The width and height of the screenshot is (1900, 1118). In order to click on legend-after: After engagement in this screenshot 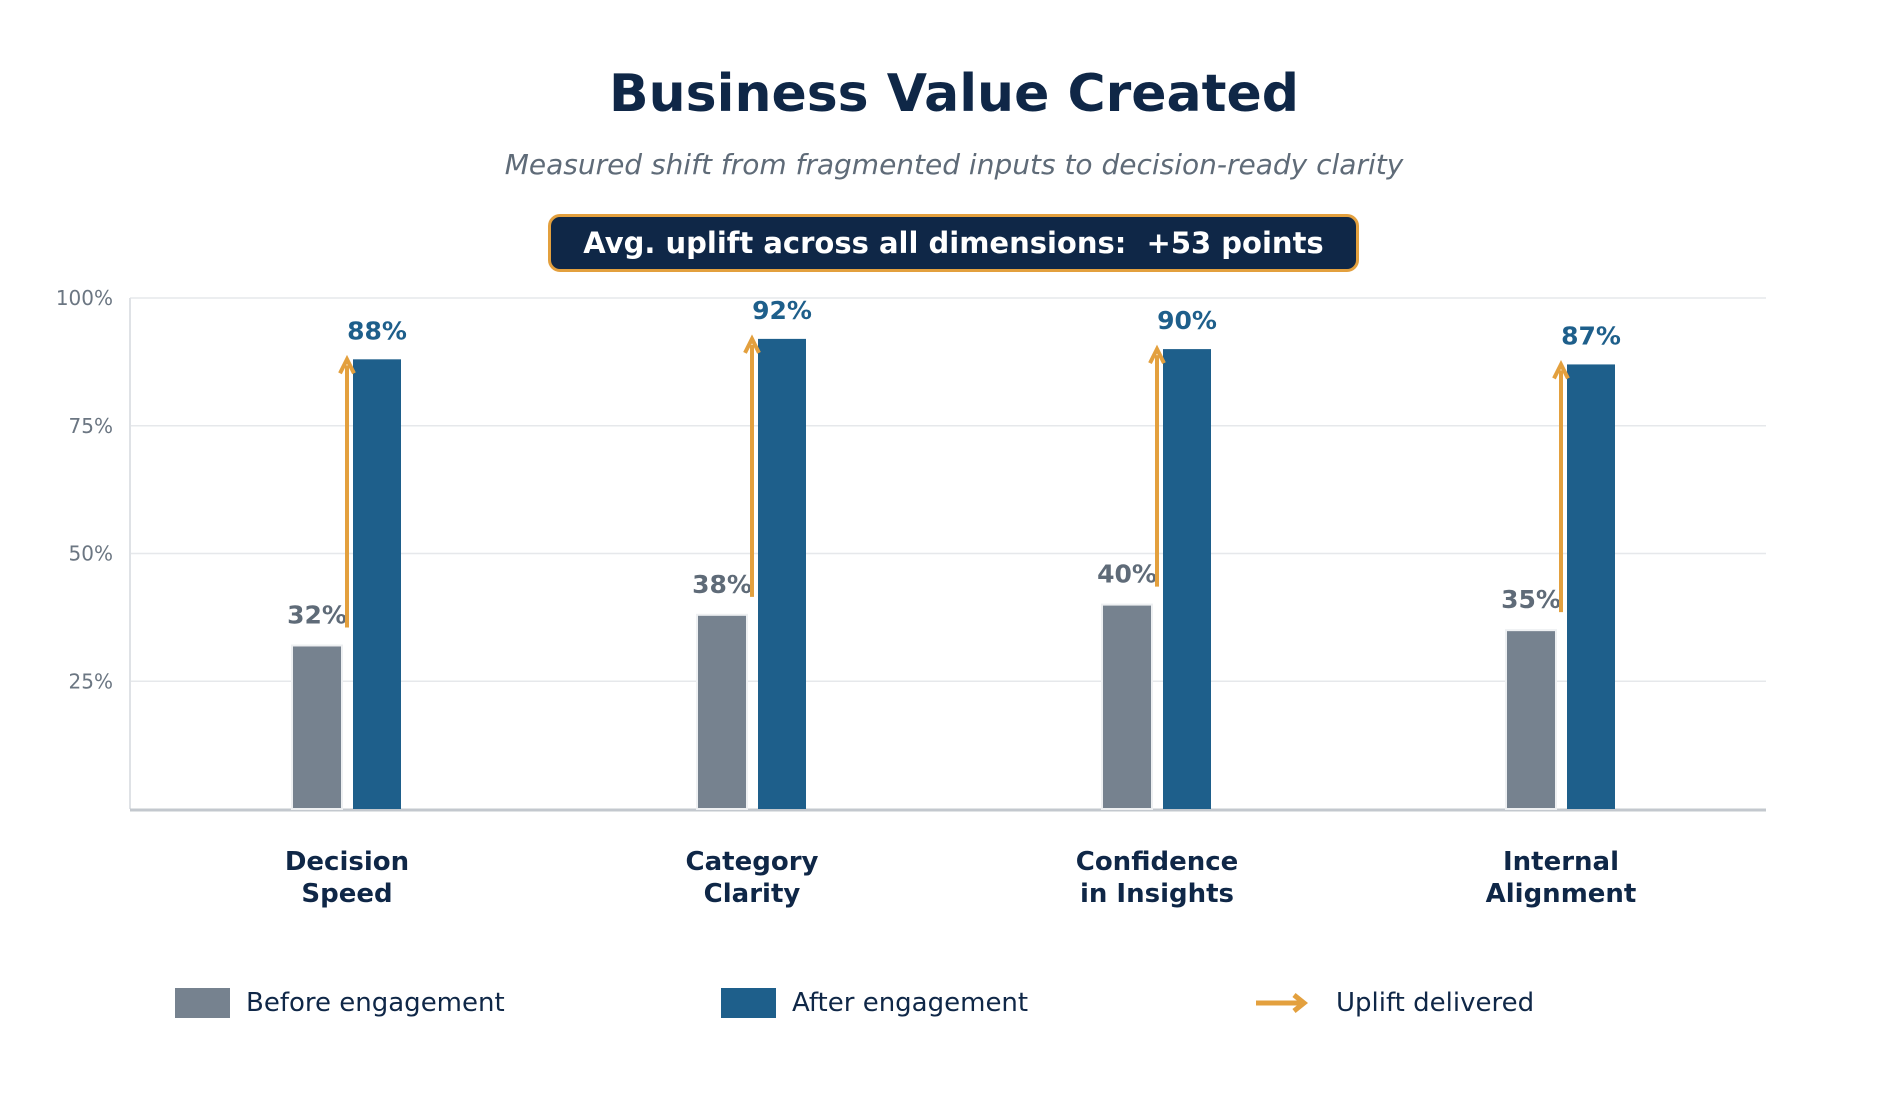, I will do `click(874, 1003)`.